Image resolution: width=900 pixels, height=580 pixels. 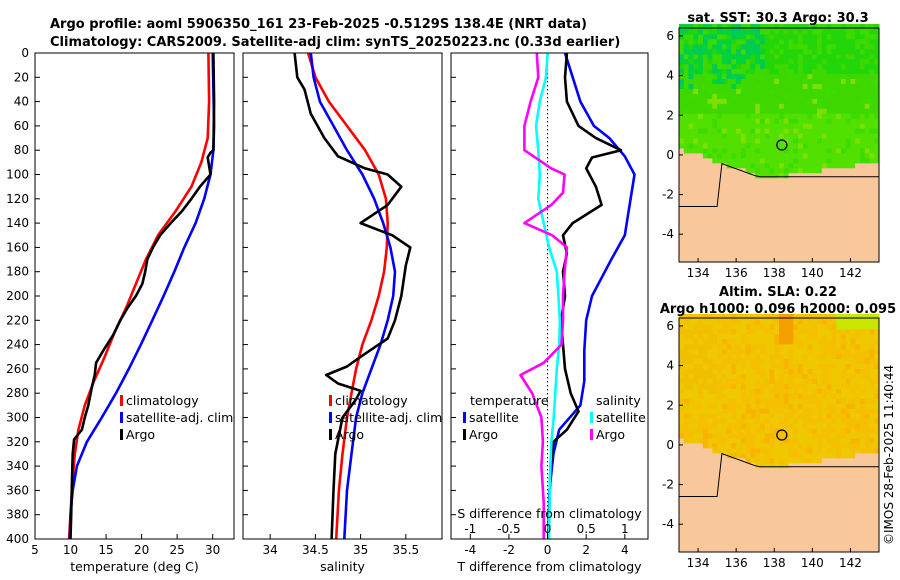 What do you see at coordinates (625, 550) in the screenshot?
I see `difference-xtick-label: 4` at bounding box center [625, 550].